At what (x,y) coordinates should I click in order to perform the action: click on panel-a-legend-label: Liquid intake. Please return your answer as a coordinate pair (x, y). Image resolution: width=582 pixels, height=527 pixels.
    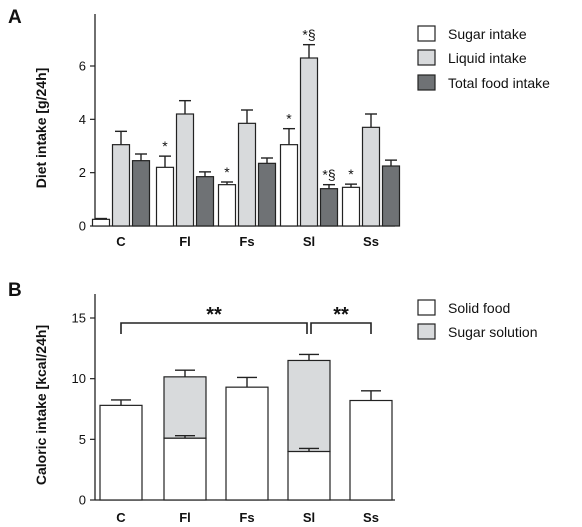
    Looking at the image, I should click on (487, 58).